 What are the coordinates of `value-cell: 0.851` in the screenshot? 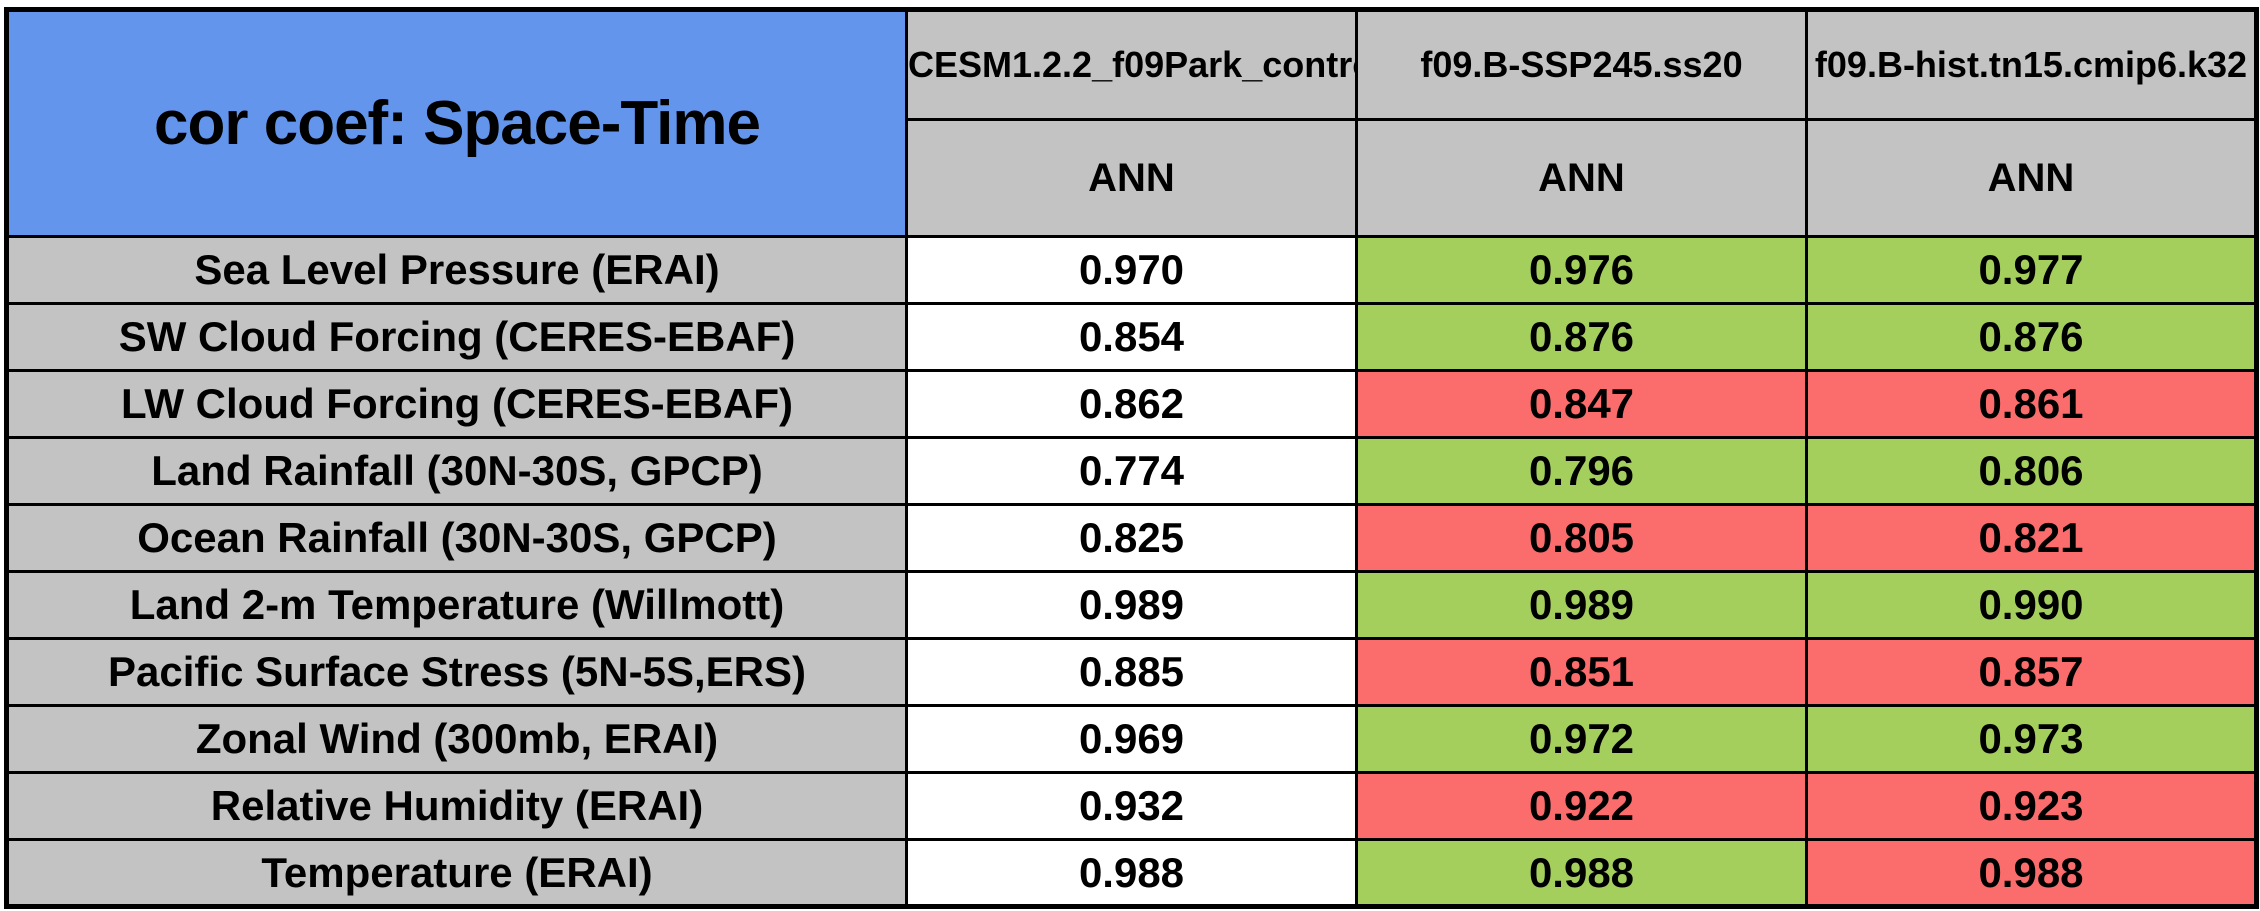 It's located at (1581, 672).